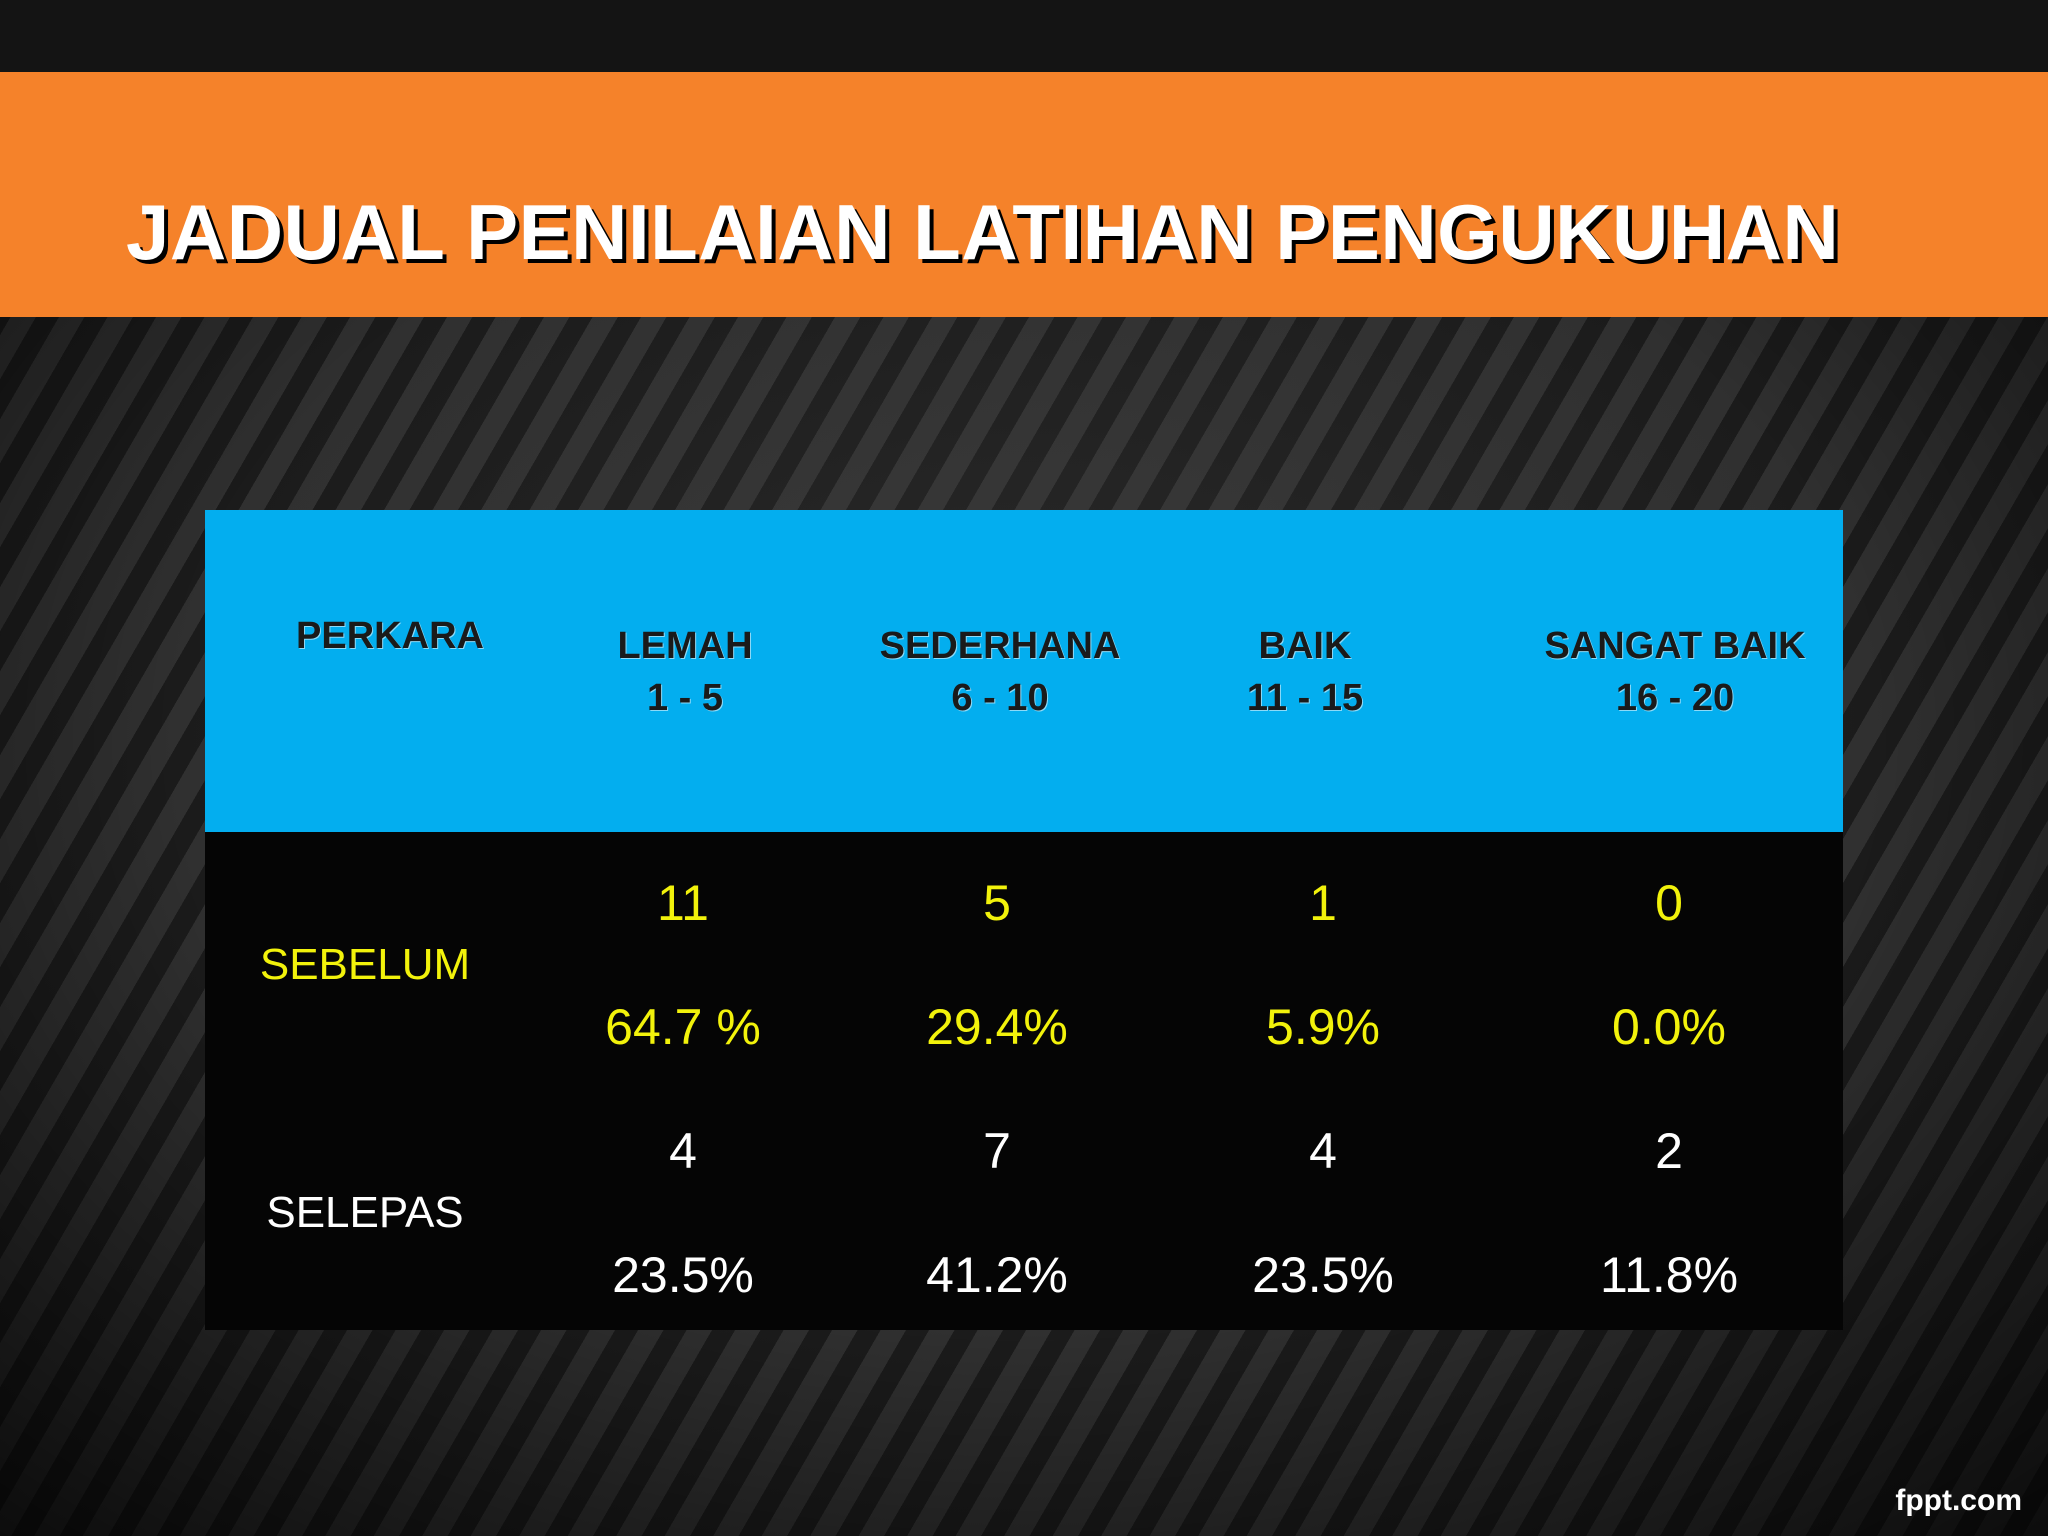 The height and width of the screenshot is (1536, 2048). What do you see at coordinates (1305, 646) in the screenshot?
I see `header-baik-name: BAIK` at bounding box center [1305, 646].